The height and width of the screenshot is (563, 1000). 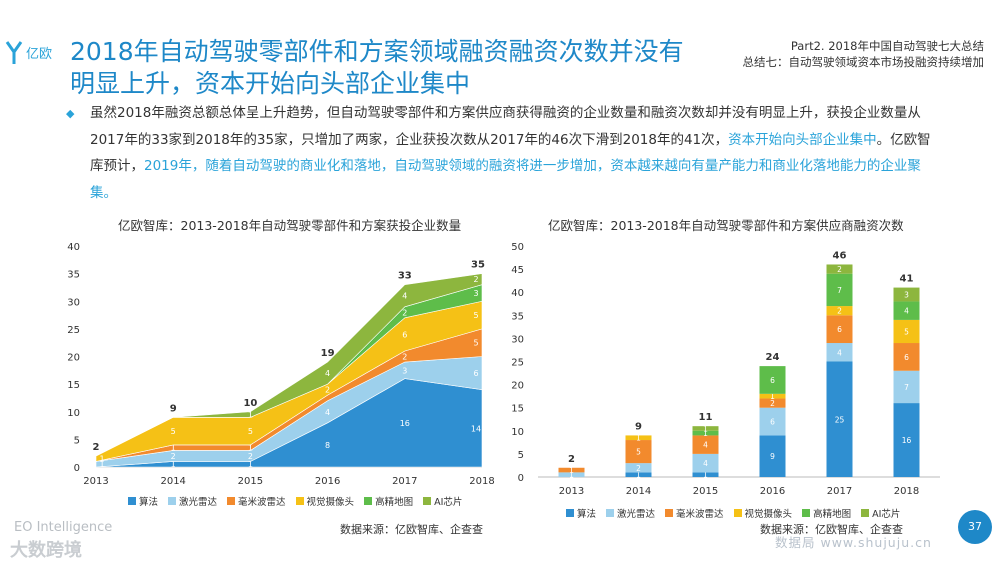 What do you see at coordinates (448, 502) in the screenshot?
I see `area-legend-label: AI芯片` at bounding box center [448, 502].